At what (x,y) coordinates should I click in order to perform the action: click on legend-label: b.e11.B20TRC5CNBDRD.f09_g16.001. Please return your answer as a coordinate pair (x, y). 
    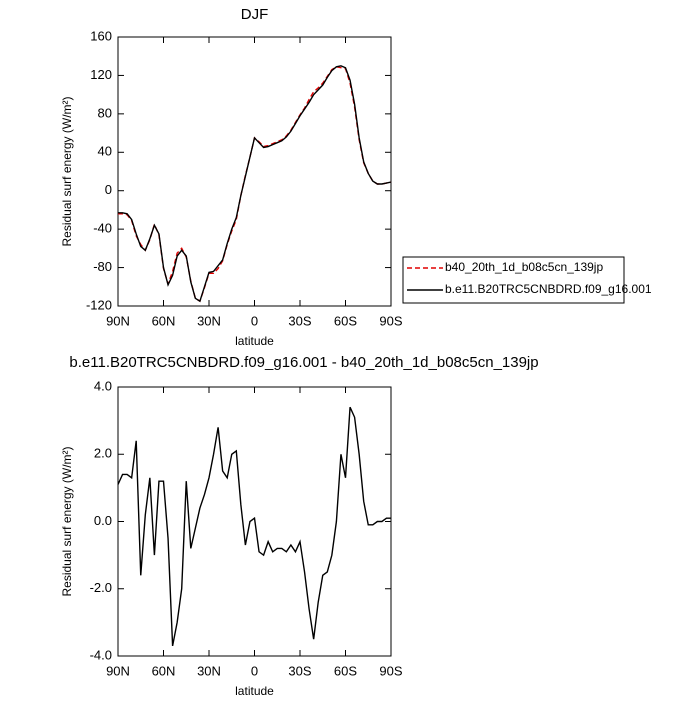
    Looking at the image, I should click on (548, 289).